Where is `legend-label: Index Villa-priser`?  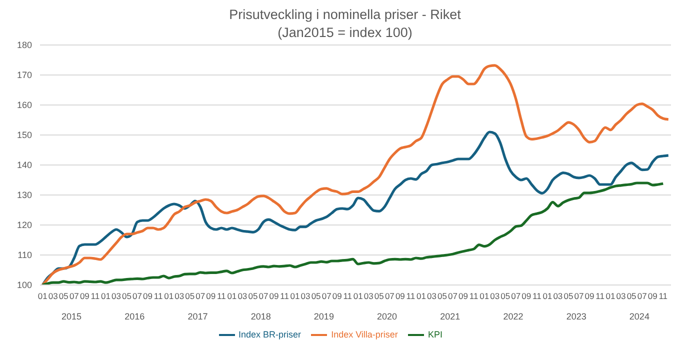
legend-label: Index Villa-priser is located at coordinates (364, 334).